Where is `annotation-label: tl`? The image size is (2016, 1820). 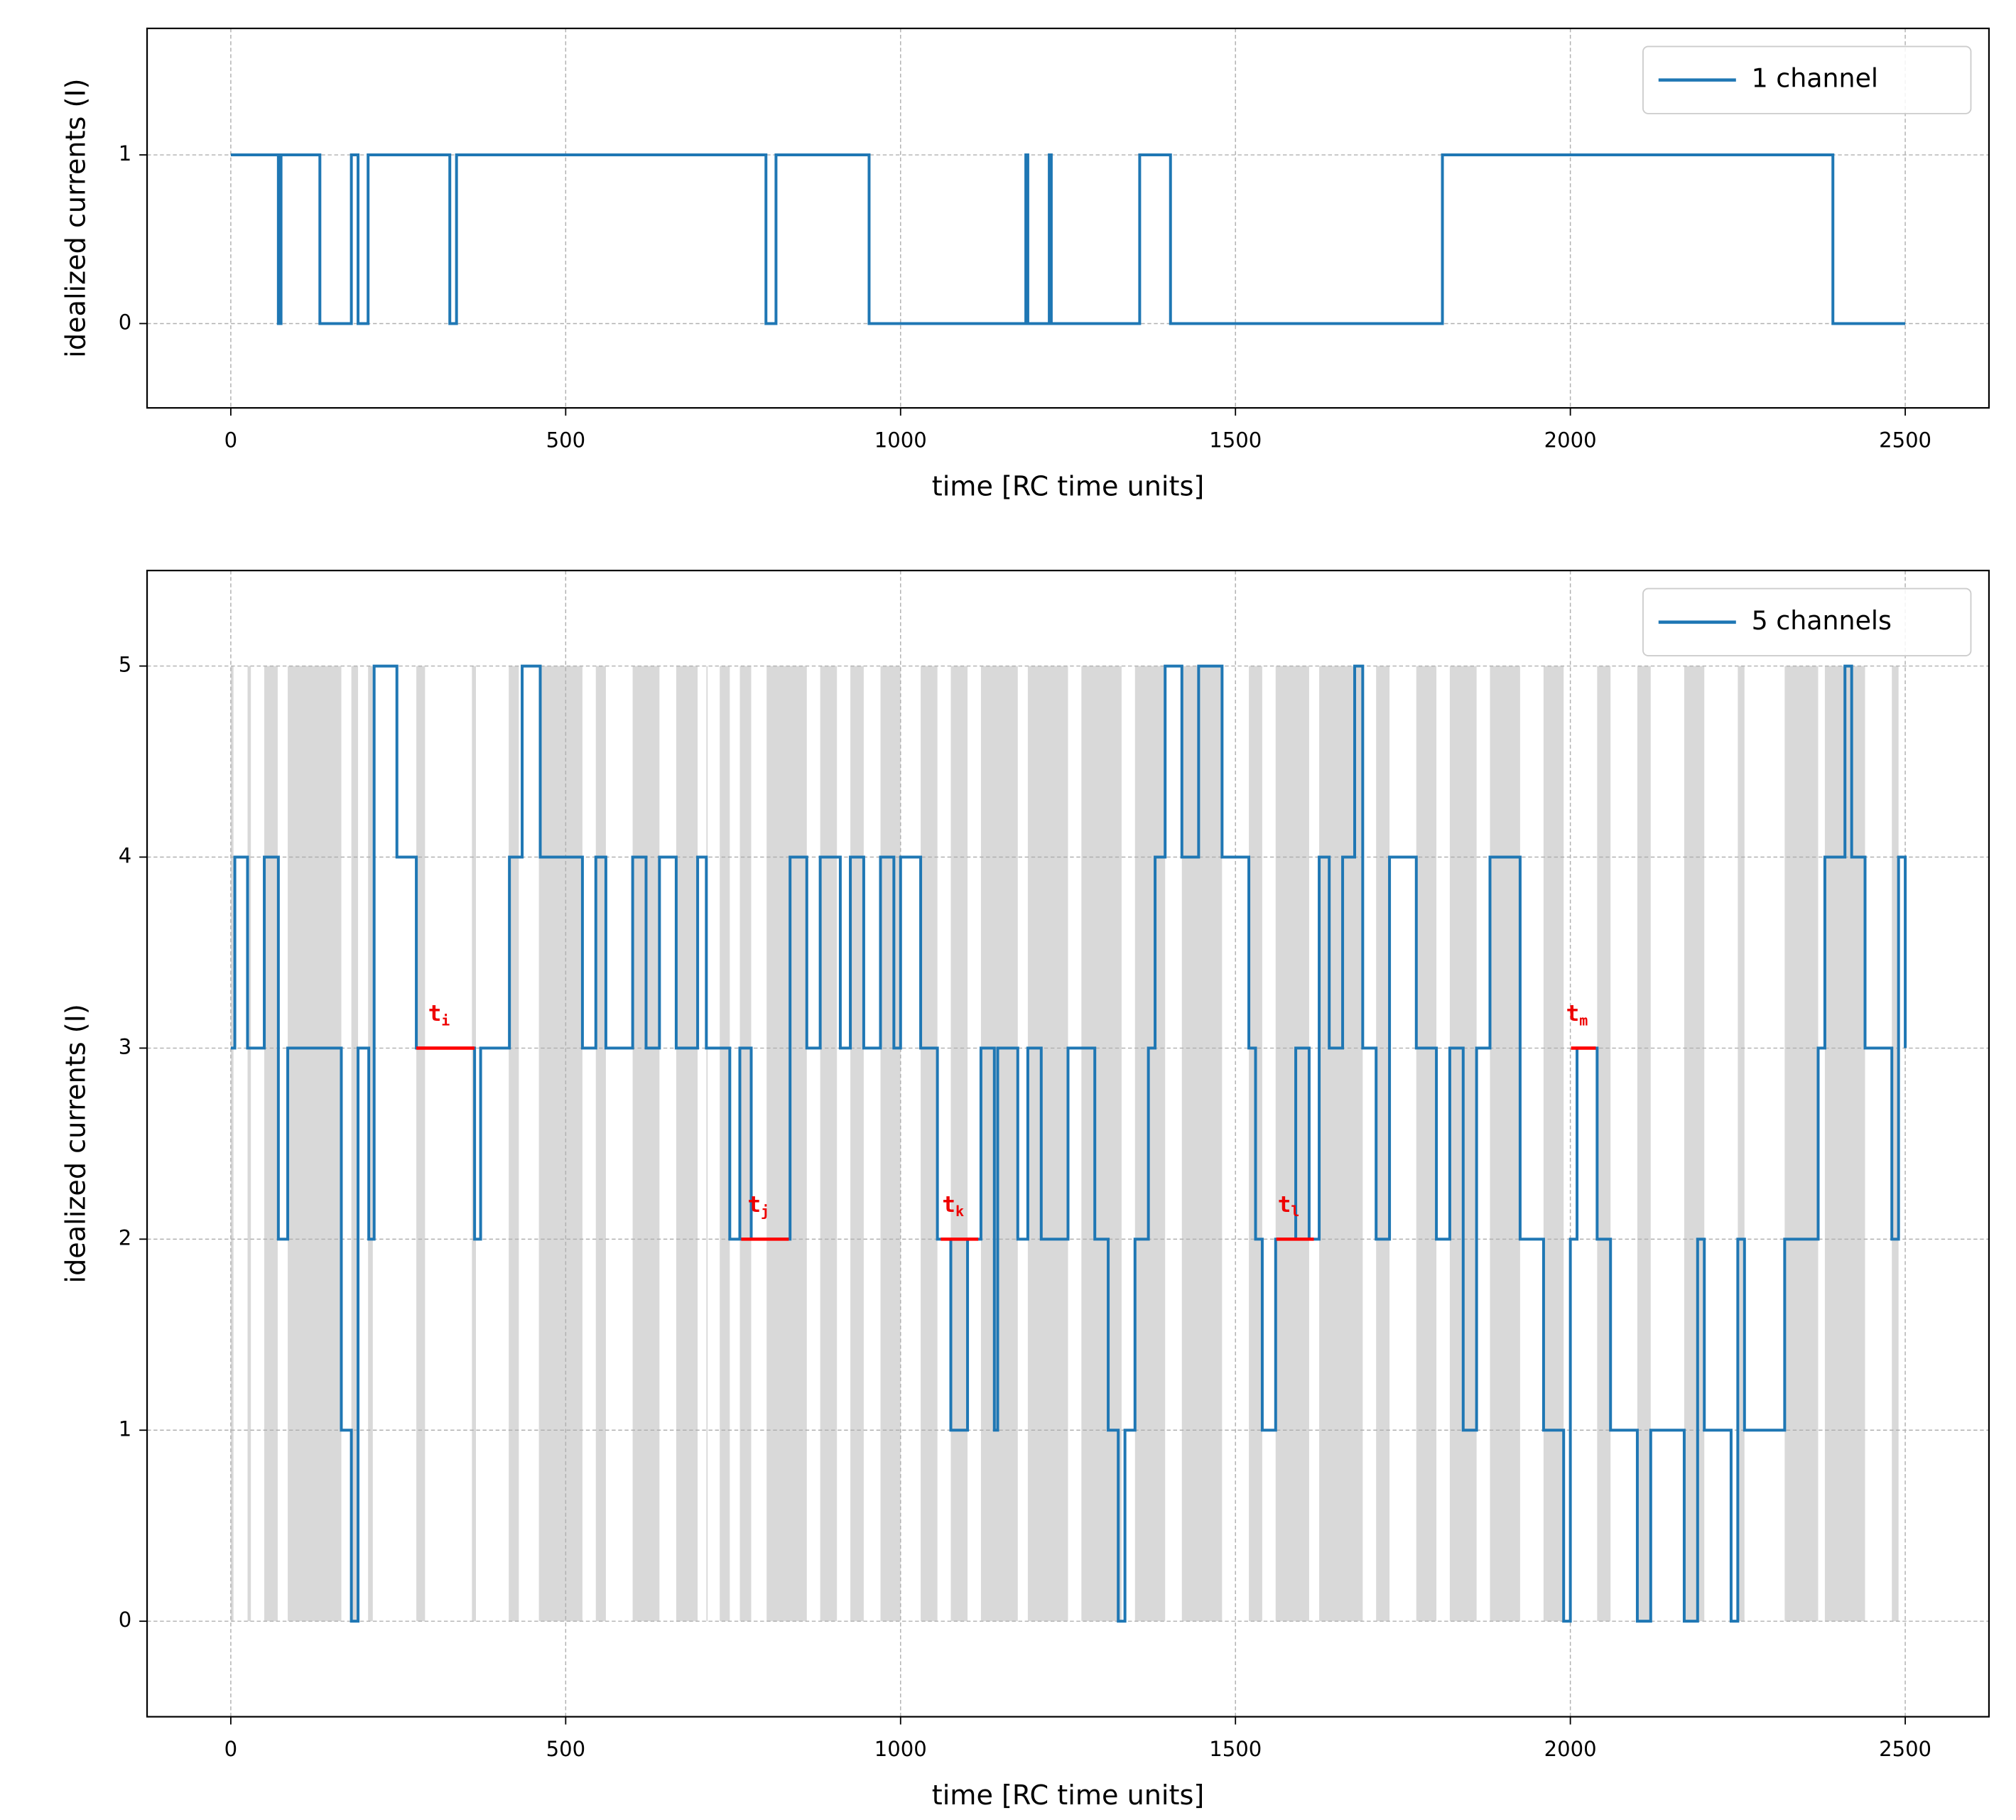 annotation-label: tl is located at coordinates (1289, 1206).